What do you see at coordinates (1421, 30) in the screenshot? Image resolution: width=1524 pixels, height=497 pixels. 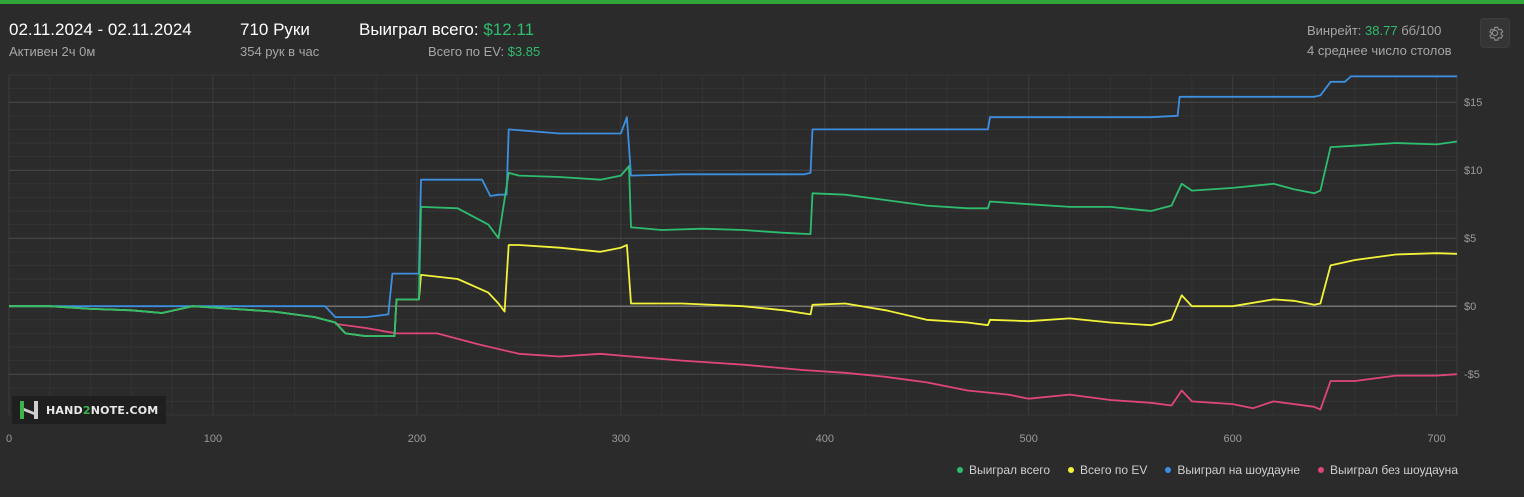 I see `winrate-unit: бб/100` at bounding box center [1421, 30].